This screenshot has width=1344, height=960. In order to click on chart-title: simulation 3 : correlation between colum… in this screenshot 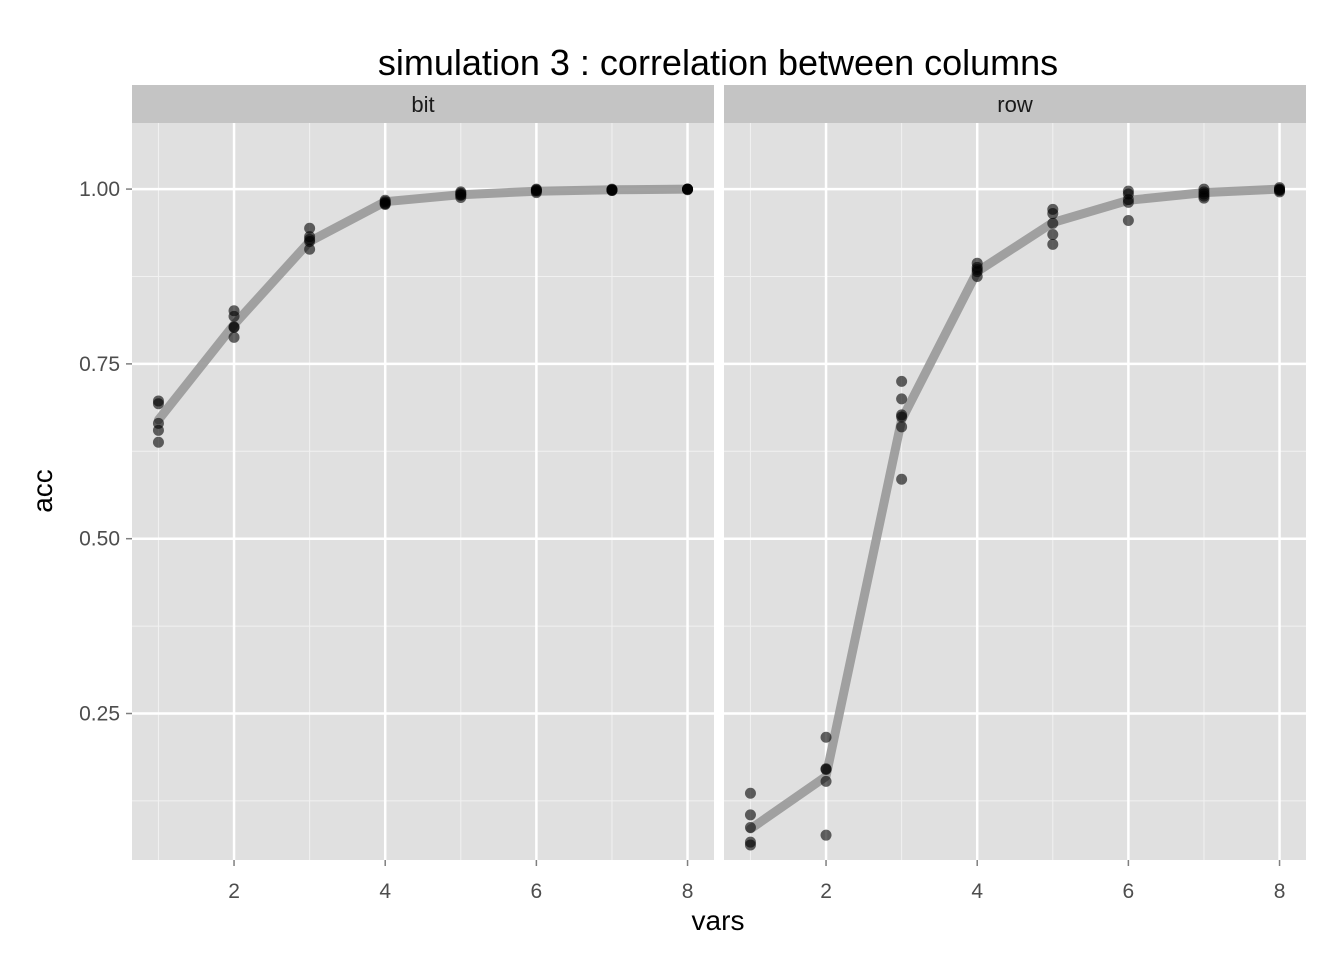, I will do `click(718, 62)`.